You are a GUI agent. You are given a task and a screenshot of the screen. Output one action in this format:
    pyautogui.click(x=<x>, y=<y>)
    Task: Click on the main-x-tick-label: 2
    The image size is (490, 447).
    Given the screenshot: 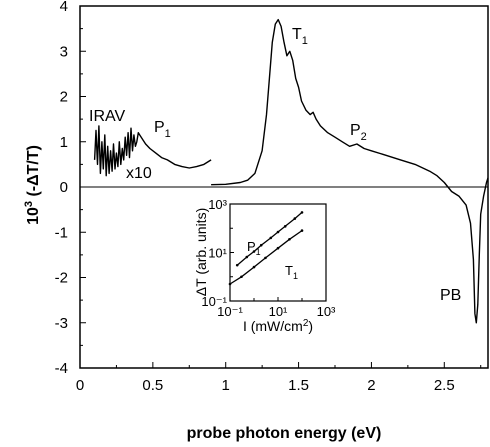 What is the action you would take?
    pyautogui.click(x=371, y=385)
    